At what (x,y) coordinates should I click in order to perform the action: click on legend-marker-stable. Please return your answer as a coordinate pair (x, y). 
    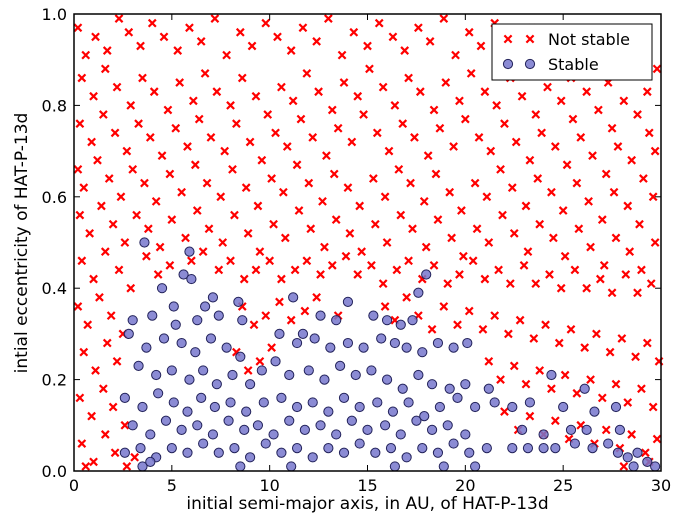
    Looking at the image, I should click on (530, 64).